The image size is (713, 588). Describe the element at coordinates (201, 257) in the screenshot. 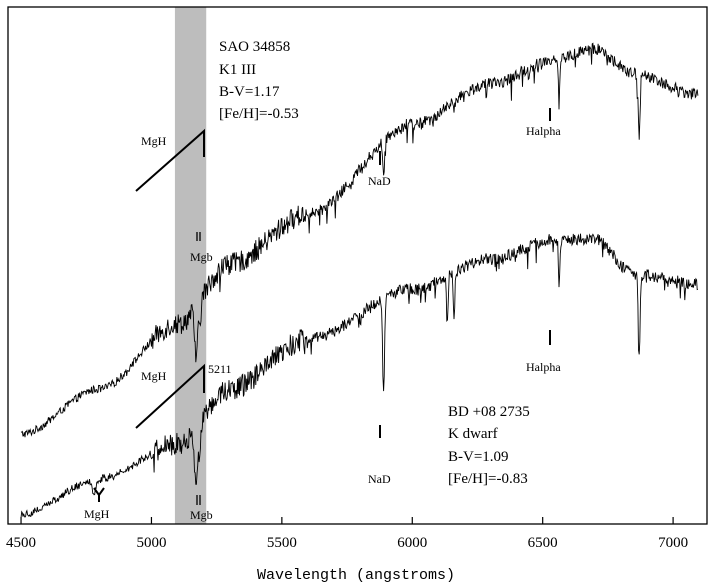

I see `top-mgb-label: Mgb` at that location.